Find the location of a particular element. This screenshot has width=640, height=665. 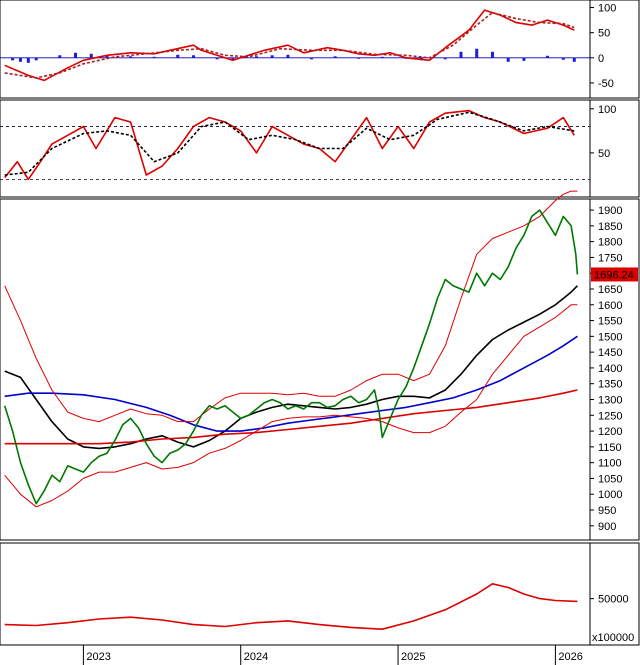

y-tick-label-price: 1100 is located at coordinates (610, 464).